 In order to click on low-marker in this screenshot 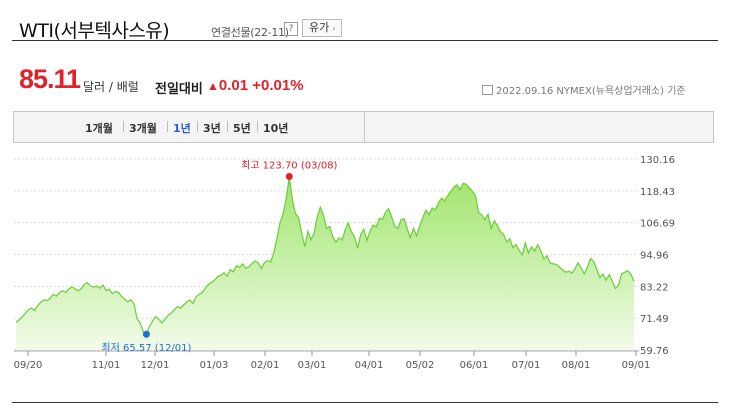, I will do `click(146, 334)`.